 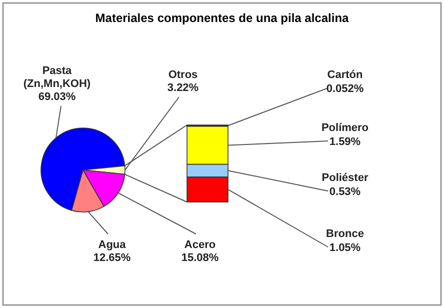 What do you see at coordinates (345, 142) in the screenshot?
I see `data-label: 1.59%` at bounding box center [345, 142].